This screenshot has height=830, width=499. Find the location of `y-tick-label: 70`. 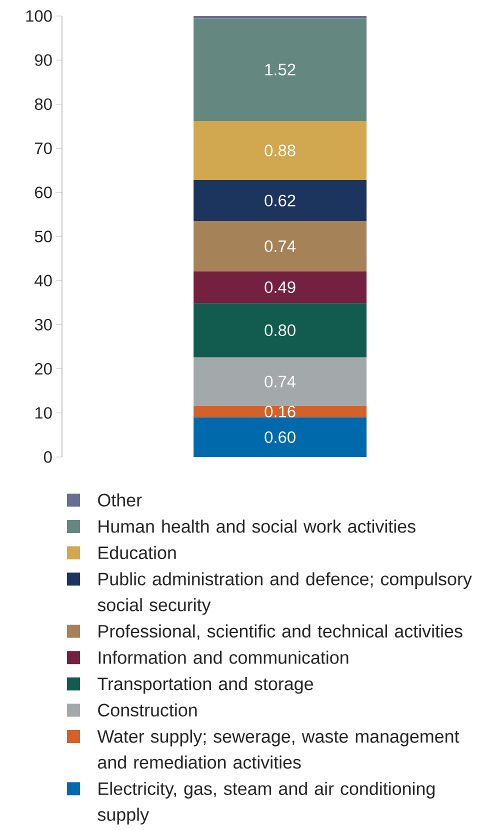

y-tick-label: 70 is located at coordinates (43, 148).